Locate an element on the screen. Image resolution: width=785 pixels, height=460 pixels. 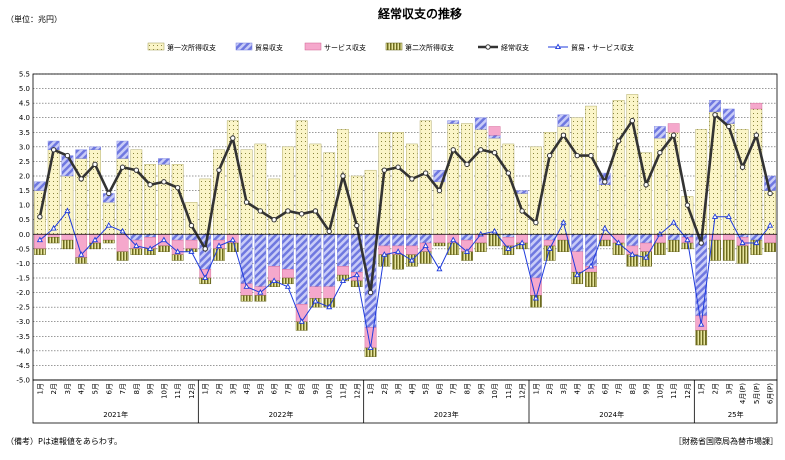
x-tick-label: 7月 is located at coordinates (454, 388).